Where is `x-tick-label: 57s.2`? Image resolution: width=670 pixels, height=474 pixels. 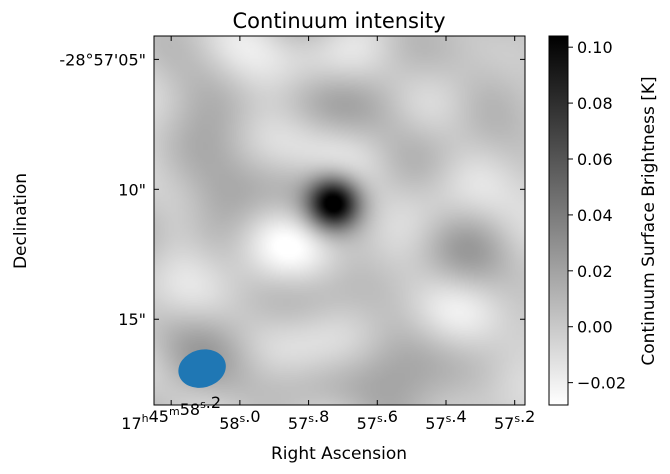 x-tick-label: 57s.2 is located at coordinates (514, 420).